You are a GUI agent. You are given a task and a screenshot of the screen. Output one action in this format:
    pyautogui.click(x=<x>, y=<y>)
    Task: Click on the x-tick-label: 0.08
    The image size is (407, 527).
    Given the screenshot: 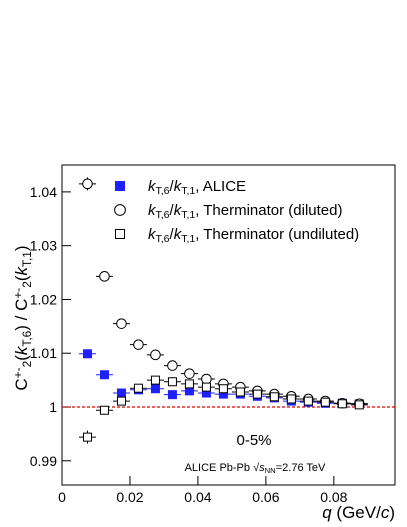 What is the action you would take?
    pyautogui.click(x=333, y=497)
    